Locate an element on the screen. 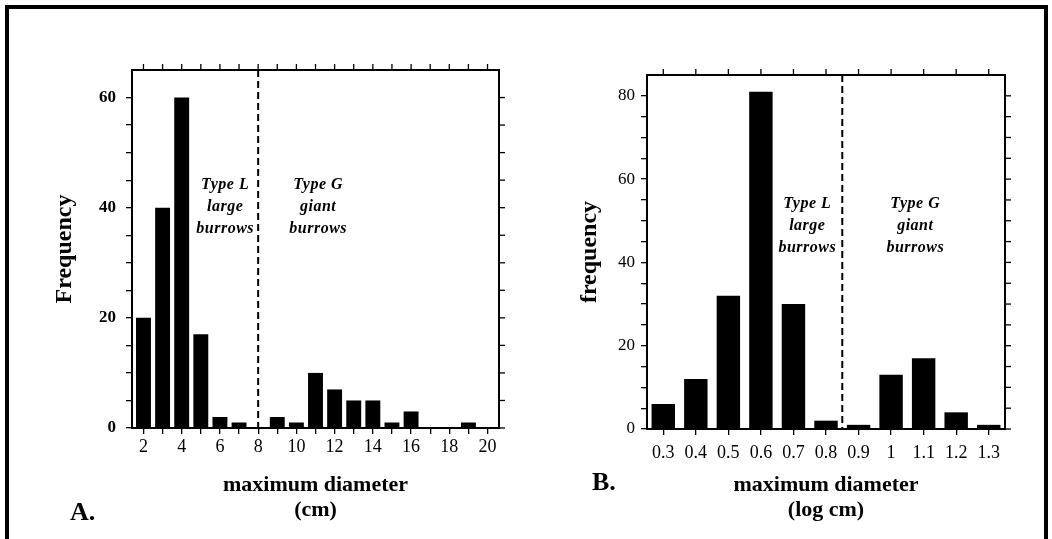 Image resolution: width=1052 pixels, height=539 pixels. x-tick-label: 0.3 is located at coordinates (663, 451).